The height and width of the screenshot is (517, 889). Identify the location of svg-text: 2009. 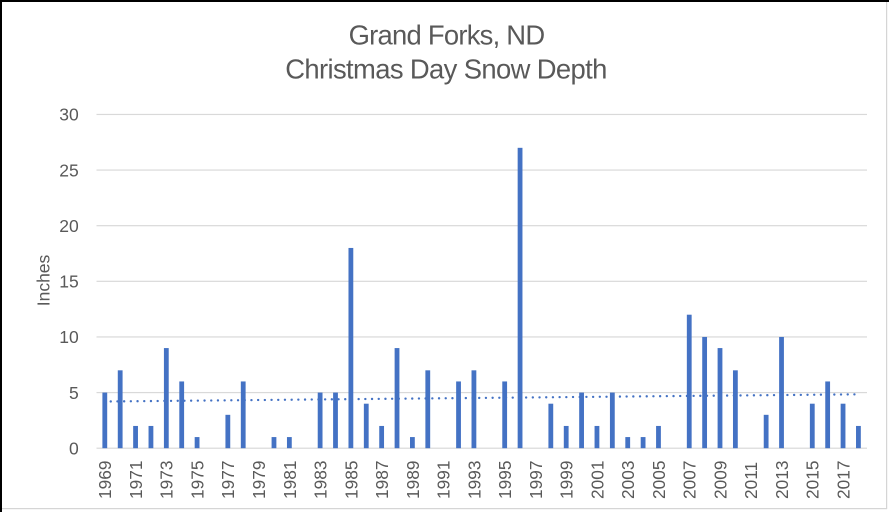
(720, 480).